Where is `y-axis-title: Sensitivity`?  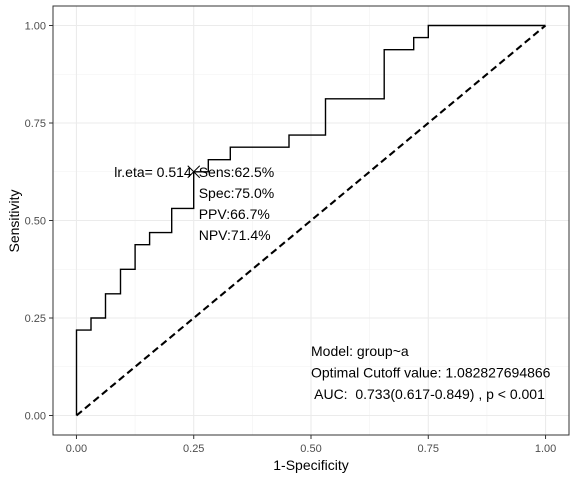
y-axis-title: Sensitivity is located at coordinates (14, 220).